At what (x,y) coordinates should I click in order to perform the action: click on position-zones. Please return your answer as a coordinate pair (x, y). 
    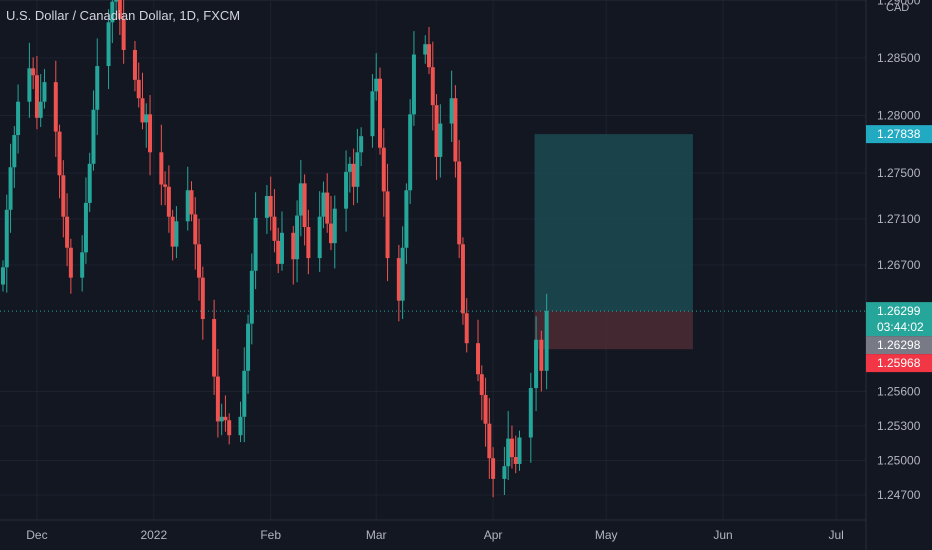
    Looking at the image, I should click on (613, 242).